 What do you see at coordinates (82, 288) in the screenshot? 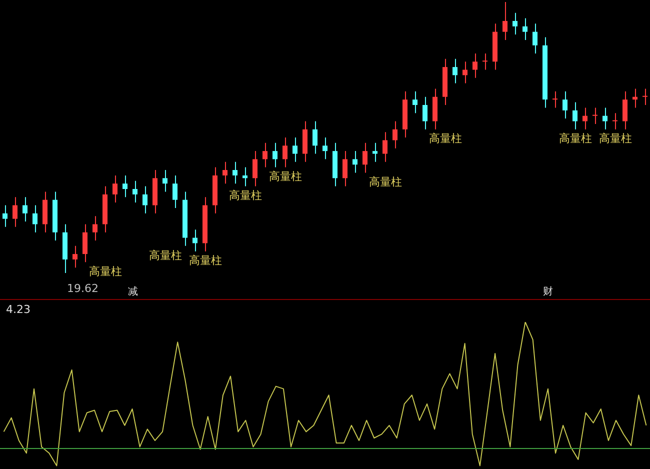
I see `text: 19.62` at bounding box center [82, 288].